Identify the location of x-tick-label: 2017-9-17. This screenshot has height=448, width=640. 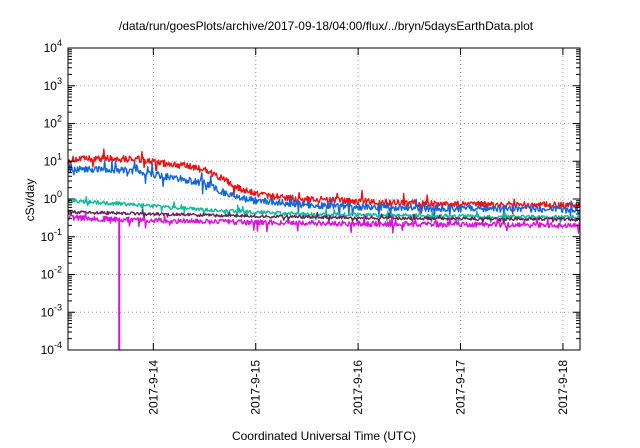
(461, 387).